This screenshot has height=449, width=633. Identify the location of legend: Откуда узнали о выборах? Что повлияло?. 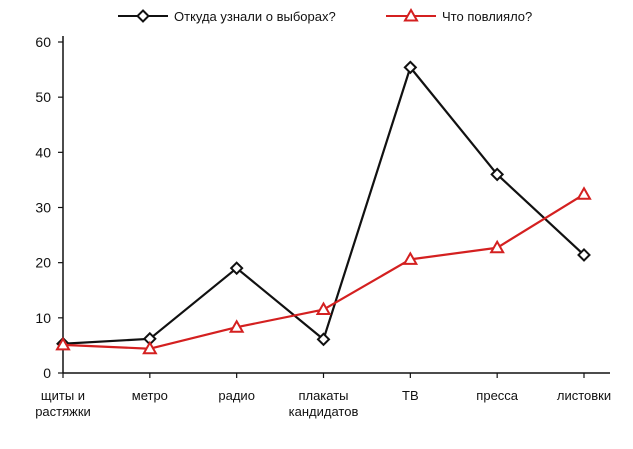
(325, 15).